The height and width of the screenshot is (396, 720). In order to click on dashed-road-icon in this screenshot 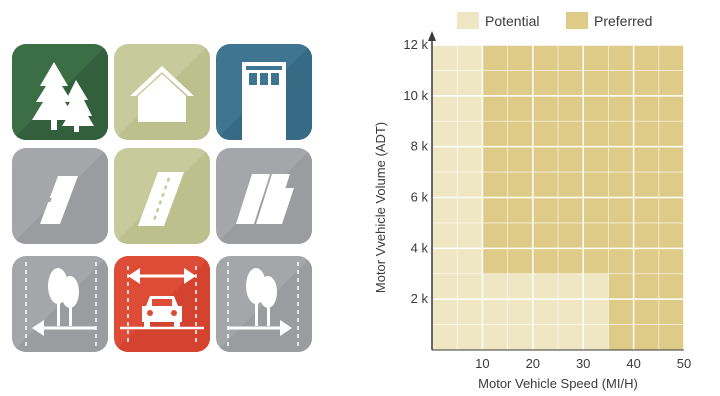, I will do `click(162, 196)`.